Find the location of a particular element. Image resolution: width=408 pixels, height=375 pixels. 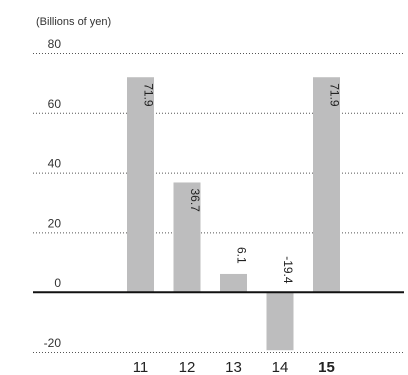

unit-label: (Billions of yen) is located at coordinates (73, 22).